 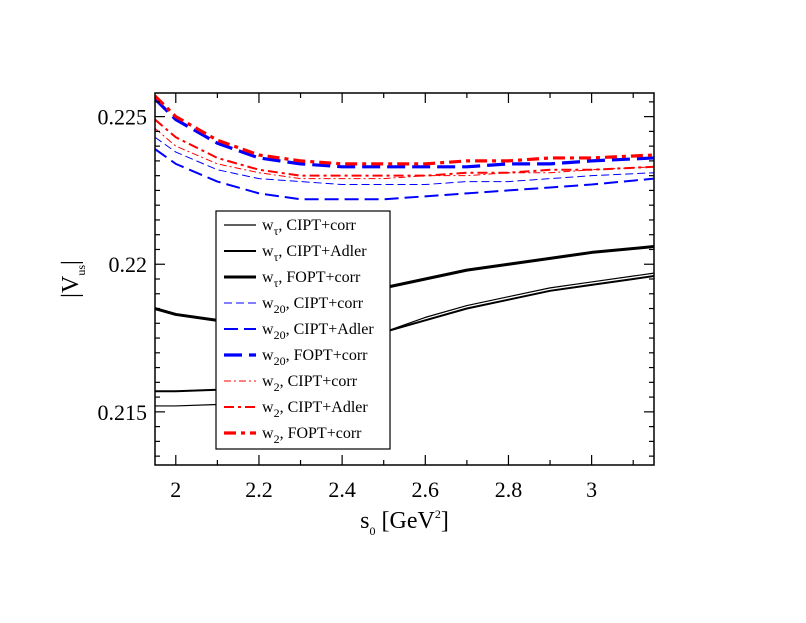 I want to click on y-tick-label: 0.22, so click(x=128, y=264).